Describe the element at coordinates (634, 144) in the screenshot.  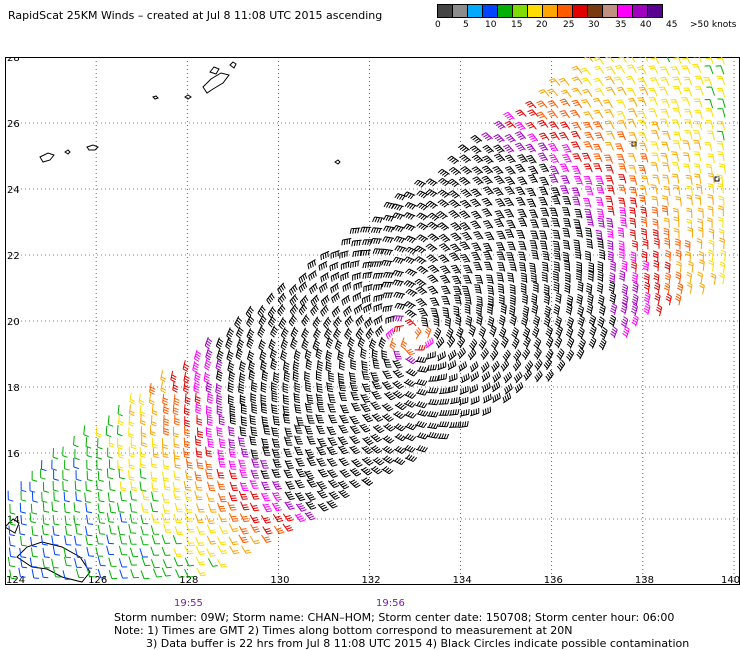
I see `island-outline` at that location.